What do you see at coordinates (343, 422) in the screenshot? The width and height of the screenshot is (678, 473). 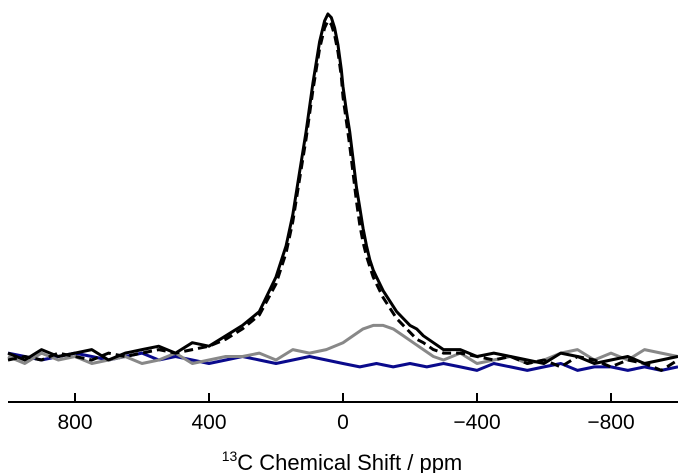 I see `x-tick-label: 0` at bounding box center [343, 422].